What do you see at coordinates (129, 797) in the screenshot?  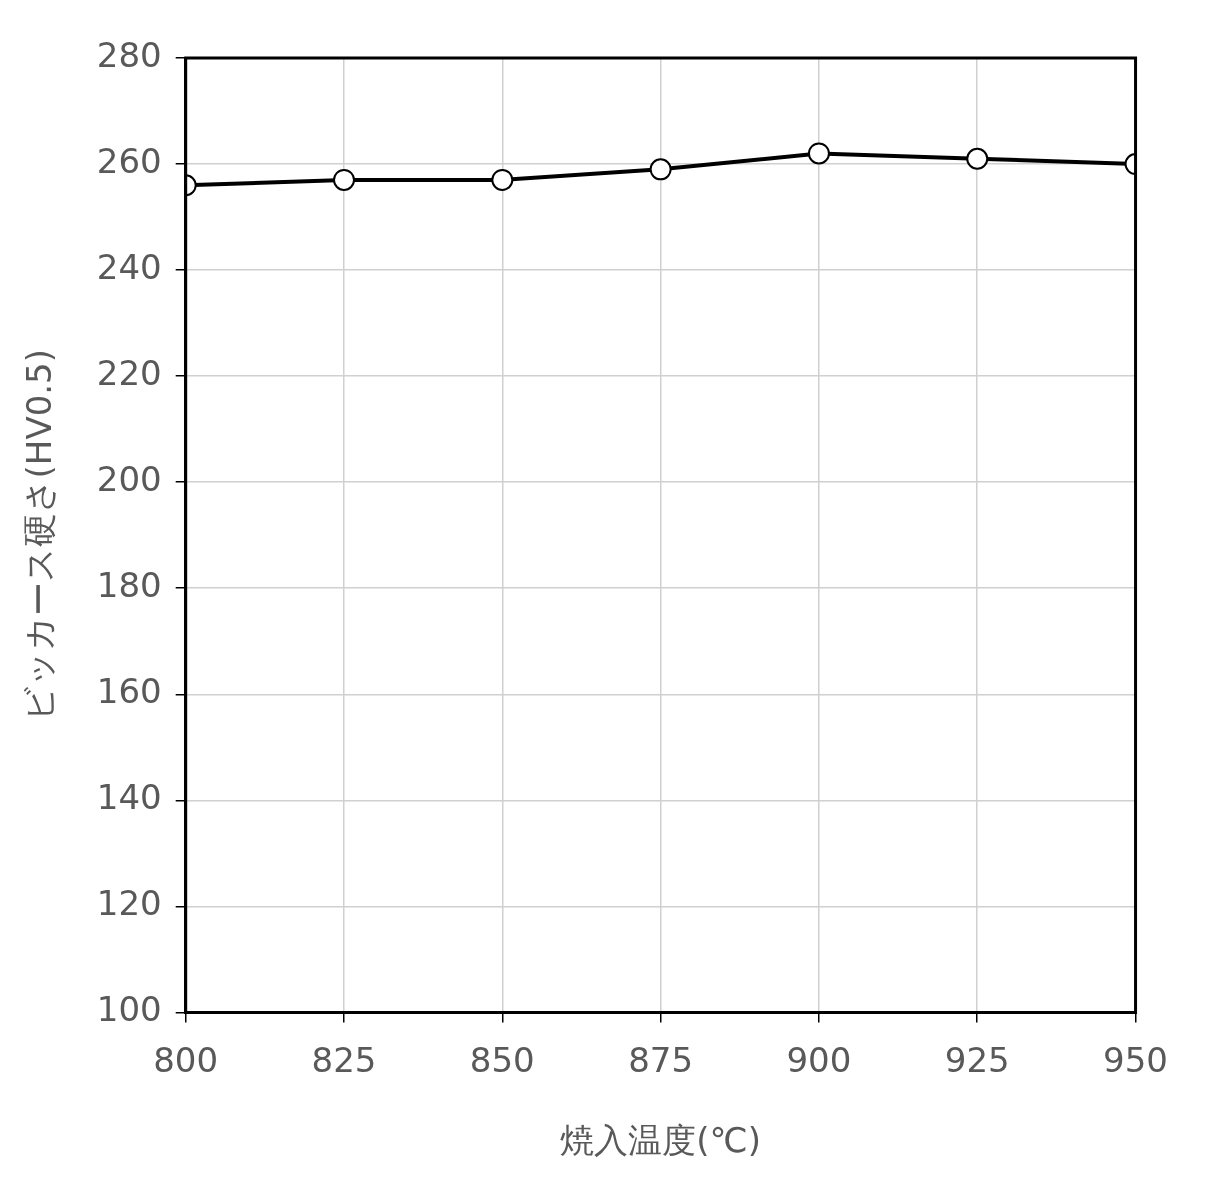 I see `y-tick-label: 140` at bounding box center [129, 797].